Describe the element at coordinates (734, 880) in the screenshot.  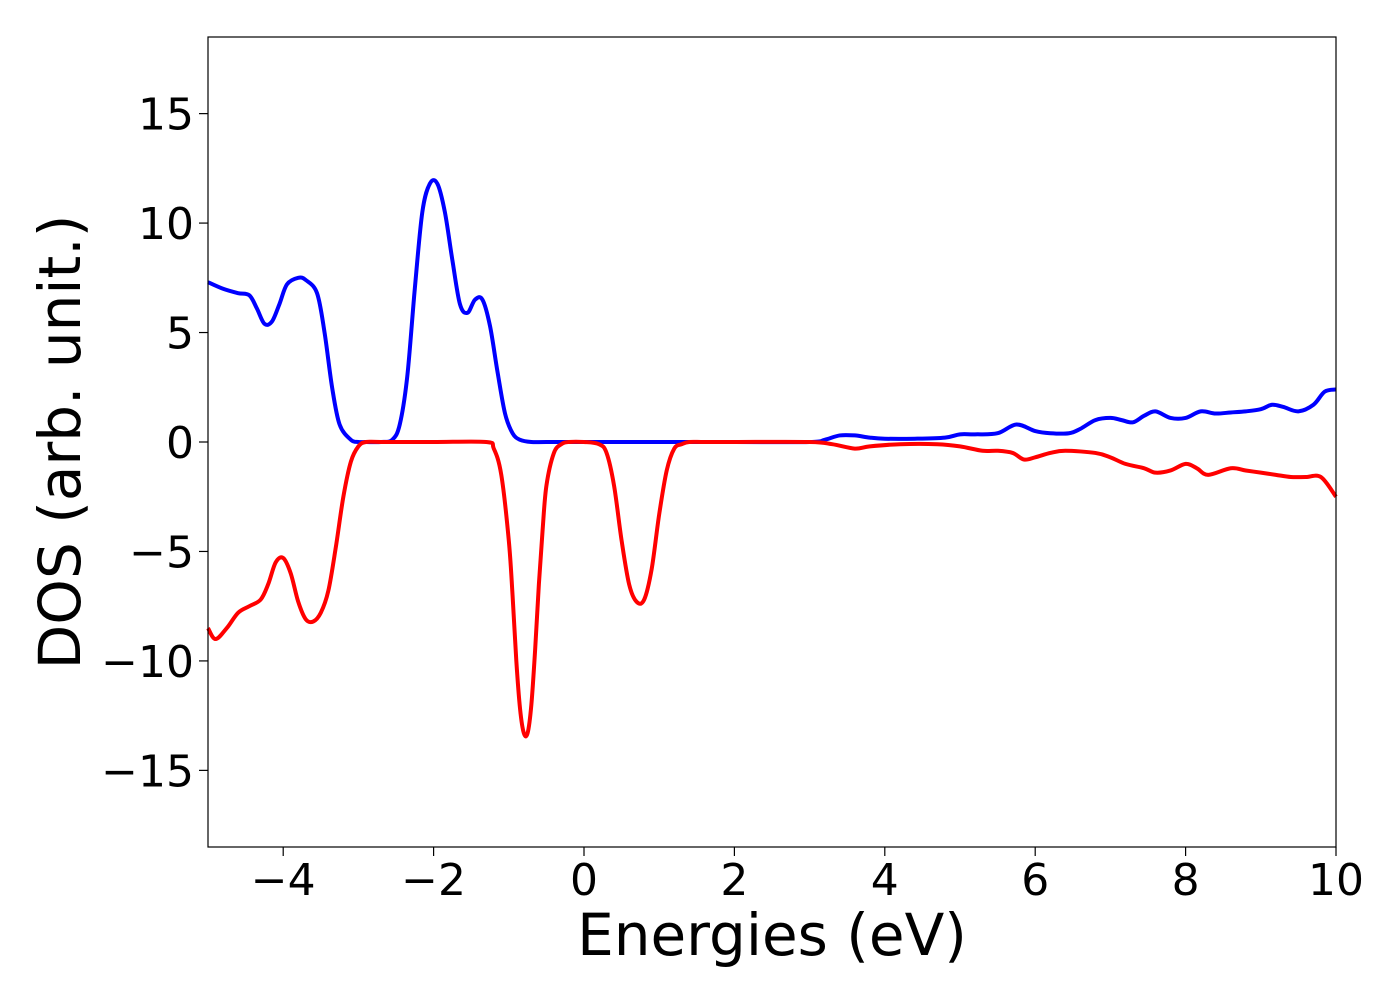
I see `x-tick-label: 2` at that location.